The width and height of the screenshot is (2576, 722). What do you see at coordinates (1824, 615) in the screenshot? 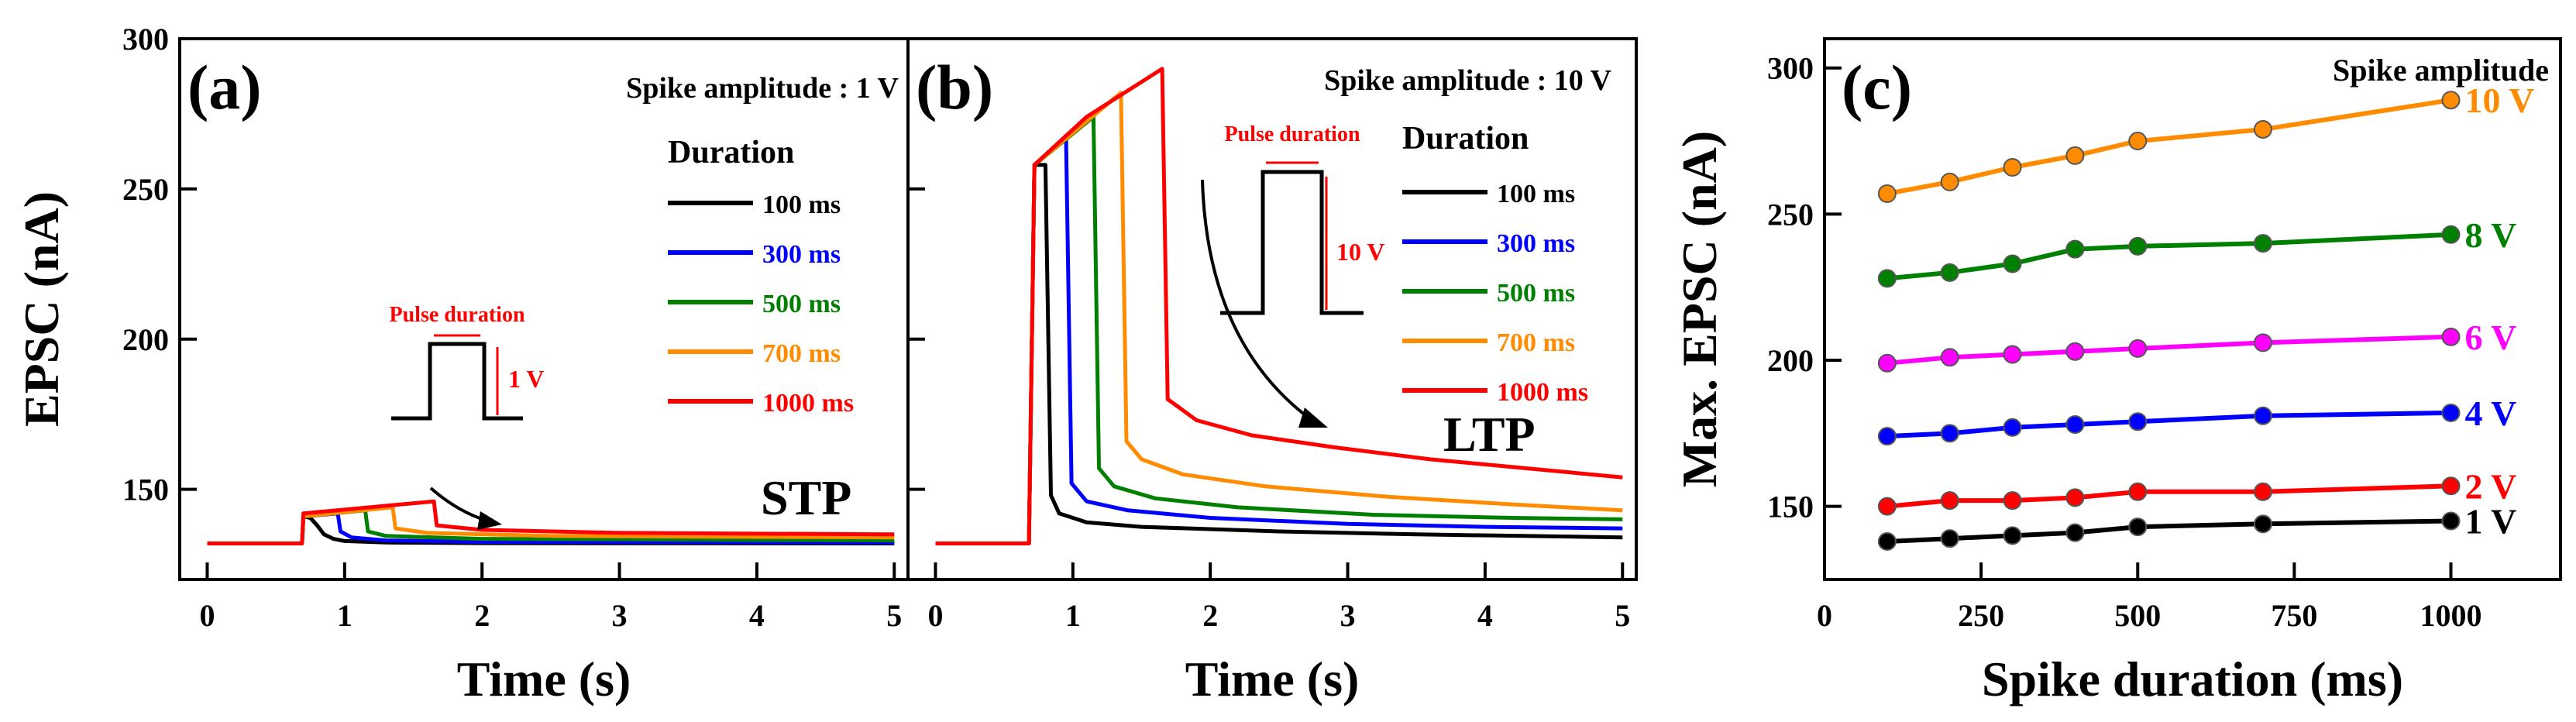
I see `panel-c-x-tick-label: 0` at bounding box center [1824, 615].